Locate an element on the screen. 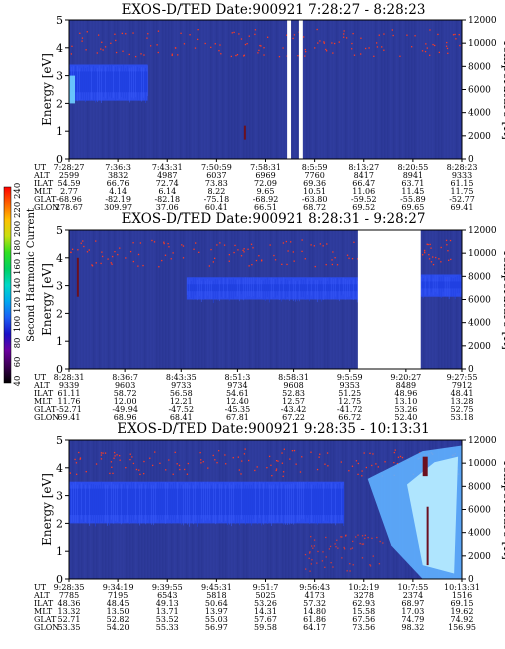 The height and width of the screenshot is (649, 505). table-cell: 63.71 is located at coordinates (412, 183).